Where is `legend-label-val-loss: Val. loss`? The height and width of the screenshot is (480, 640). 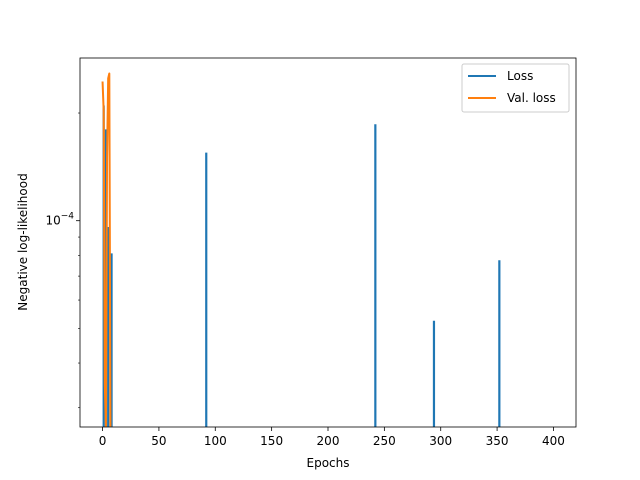 legend-label-val-loss: Val. loss is located at coordinates (531, 98).